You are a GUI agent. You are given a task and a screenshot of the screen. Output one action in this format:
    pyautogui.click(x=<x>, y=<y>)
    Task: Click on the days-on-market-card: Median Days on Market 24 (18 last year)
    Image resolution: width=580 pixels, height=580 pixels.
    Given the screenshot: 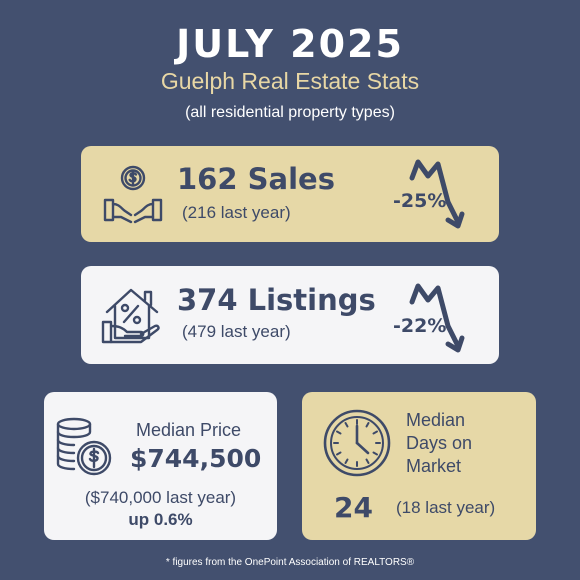 What is the action you would take?
    pyautogui.click(x=419, y=466)
    